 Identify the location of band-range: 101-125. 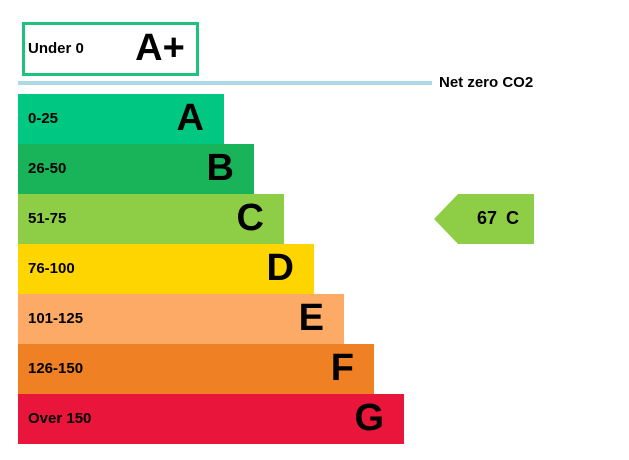
(55, 318).